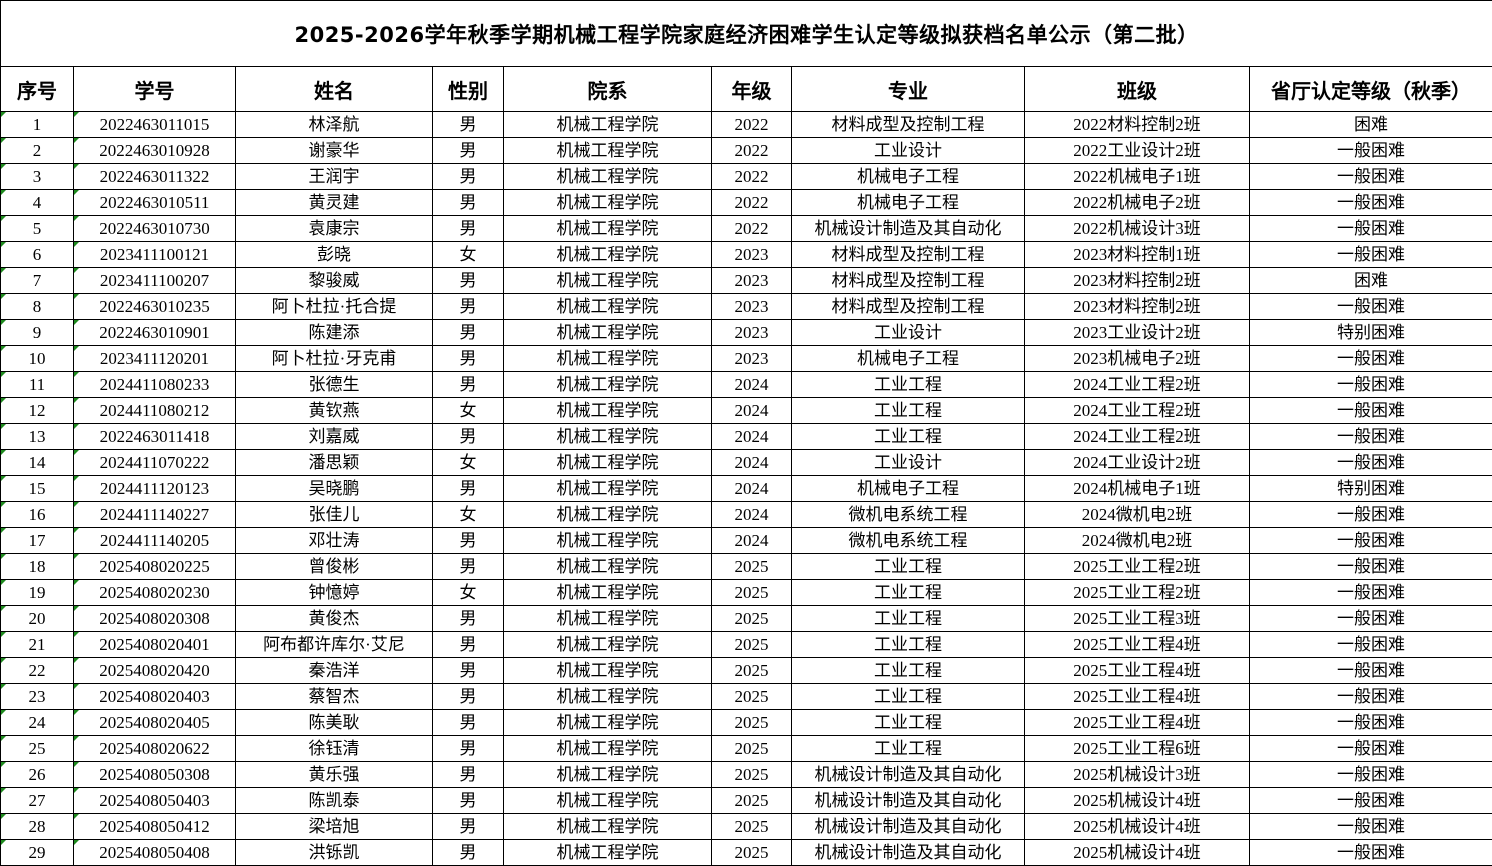 This screenshot has width=1492, height=866. I want to click on cell-student-id: 2025408050412, so click(154, 826).